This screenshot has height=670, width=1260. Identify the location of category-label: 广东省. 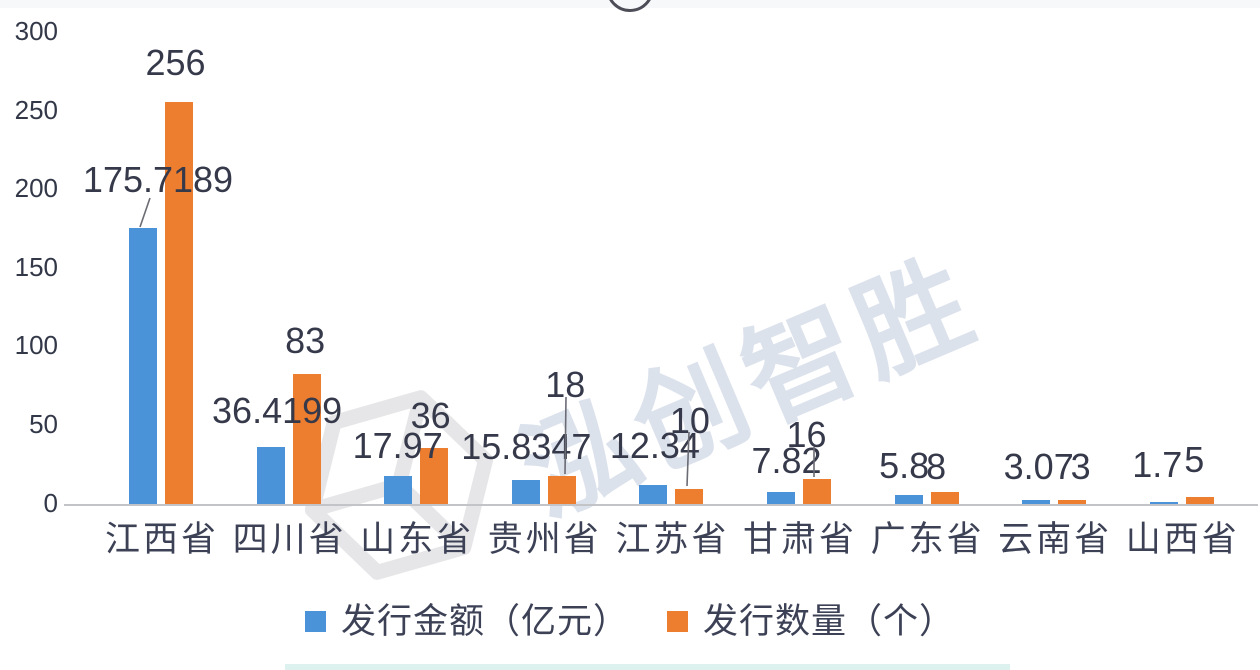
(927, 539).